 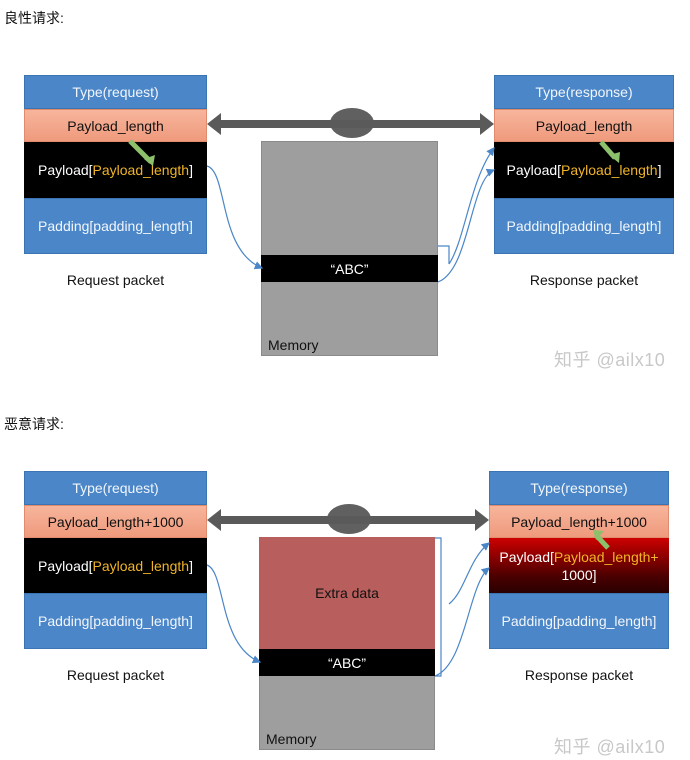 What do you see at coordinates (347, 662) in the screenshot?
I see `malicious-memory-abc: “ABC”` at bounding box center [347, 662].